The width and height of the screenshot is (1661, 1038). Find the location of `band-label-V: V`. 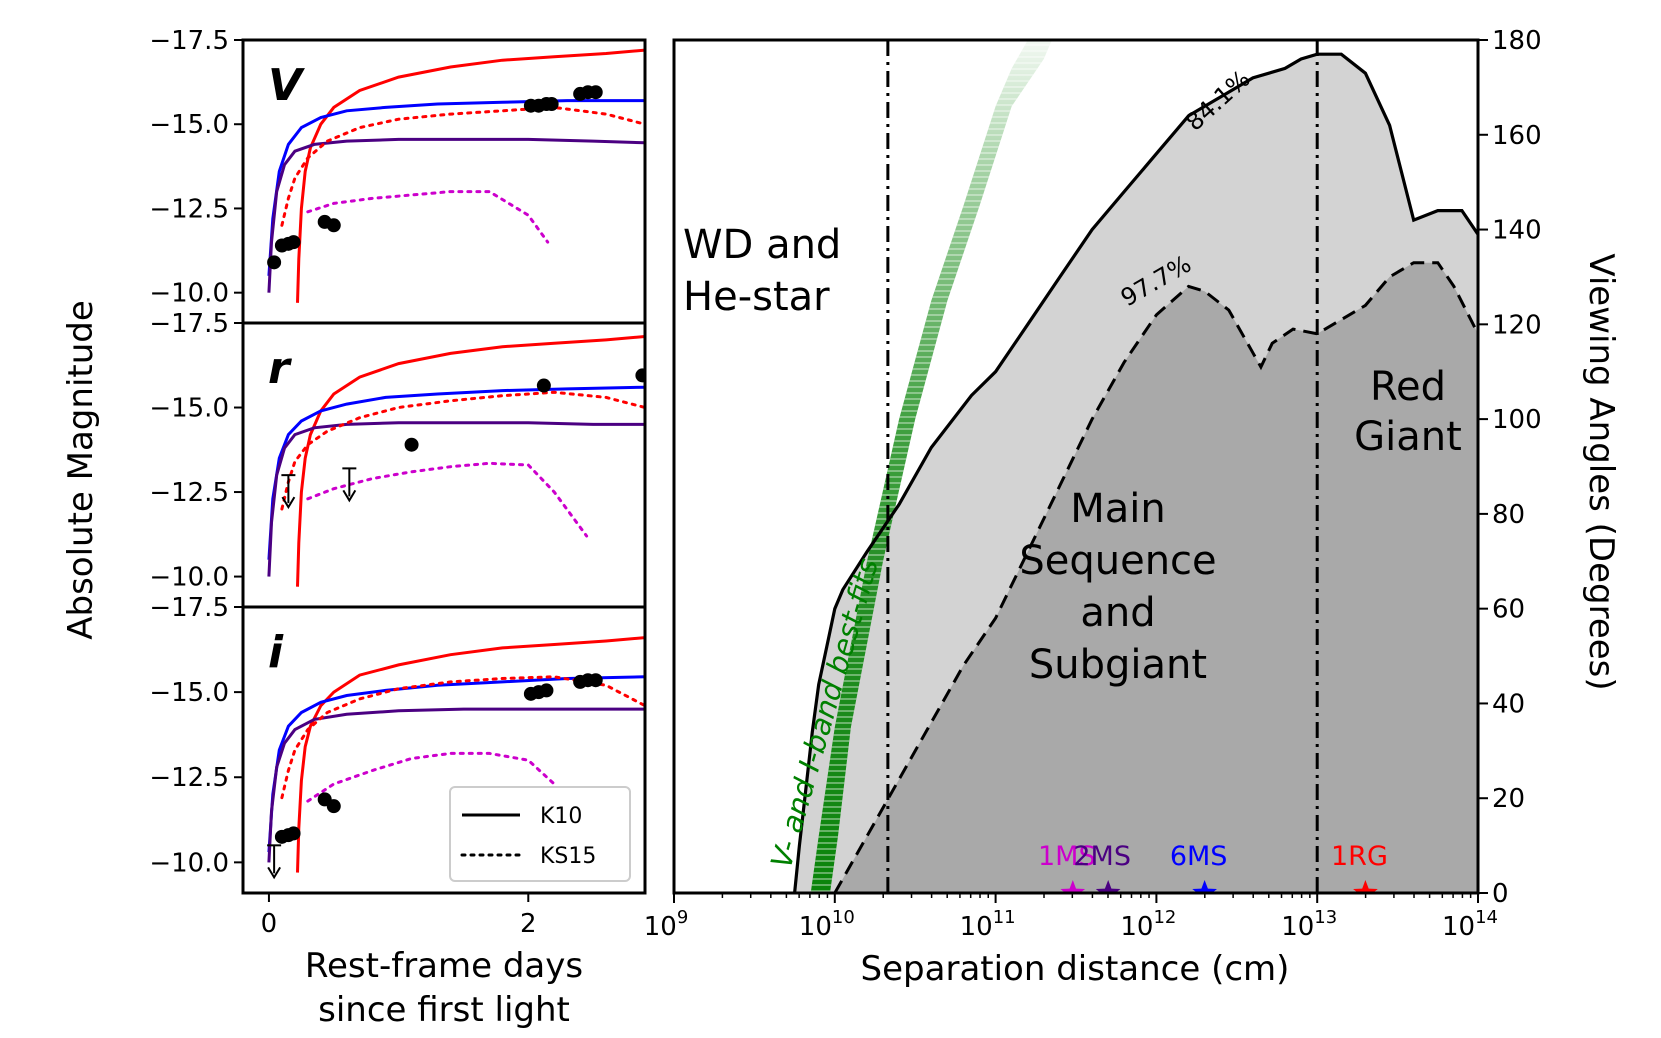

band-label-V: V is located at coordinates (286, 85).